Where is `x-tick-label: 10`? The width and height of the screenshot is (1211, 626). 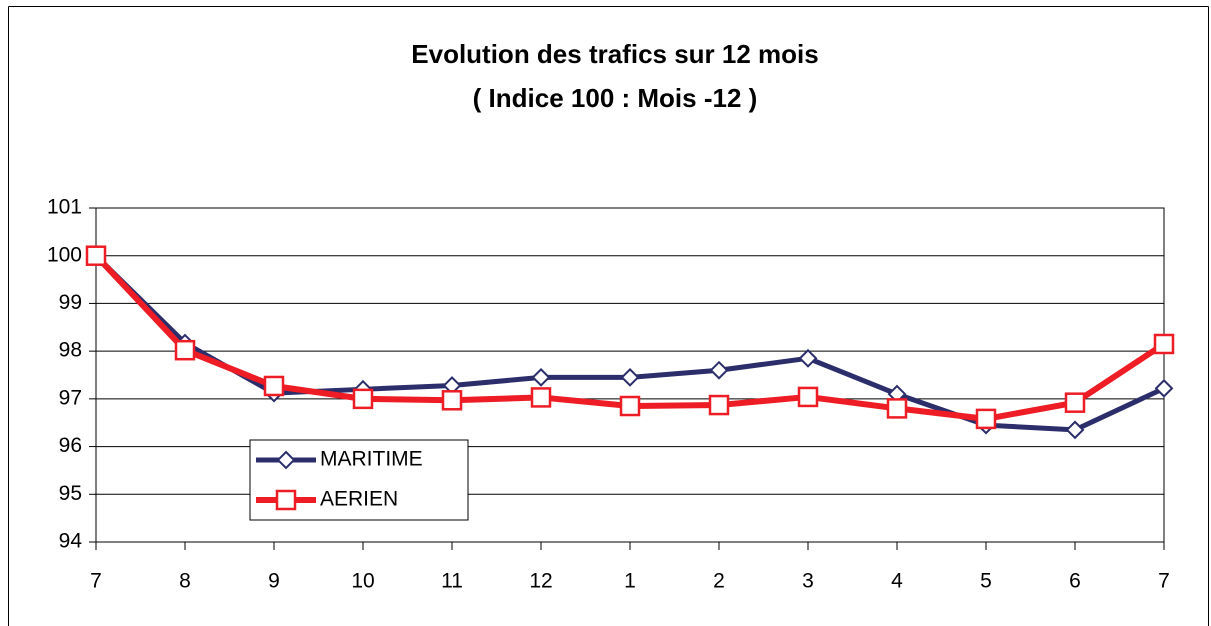 x-tick-label: 10 is located at coordinates (362, 581).